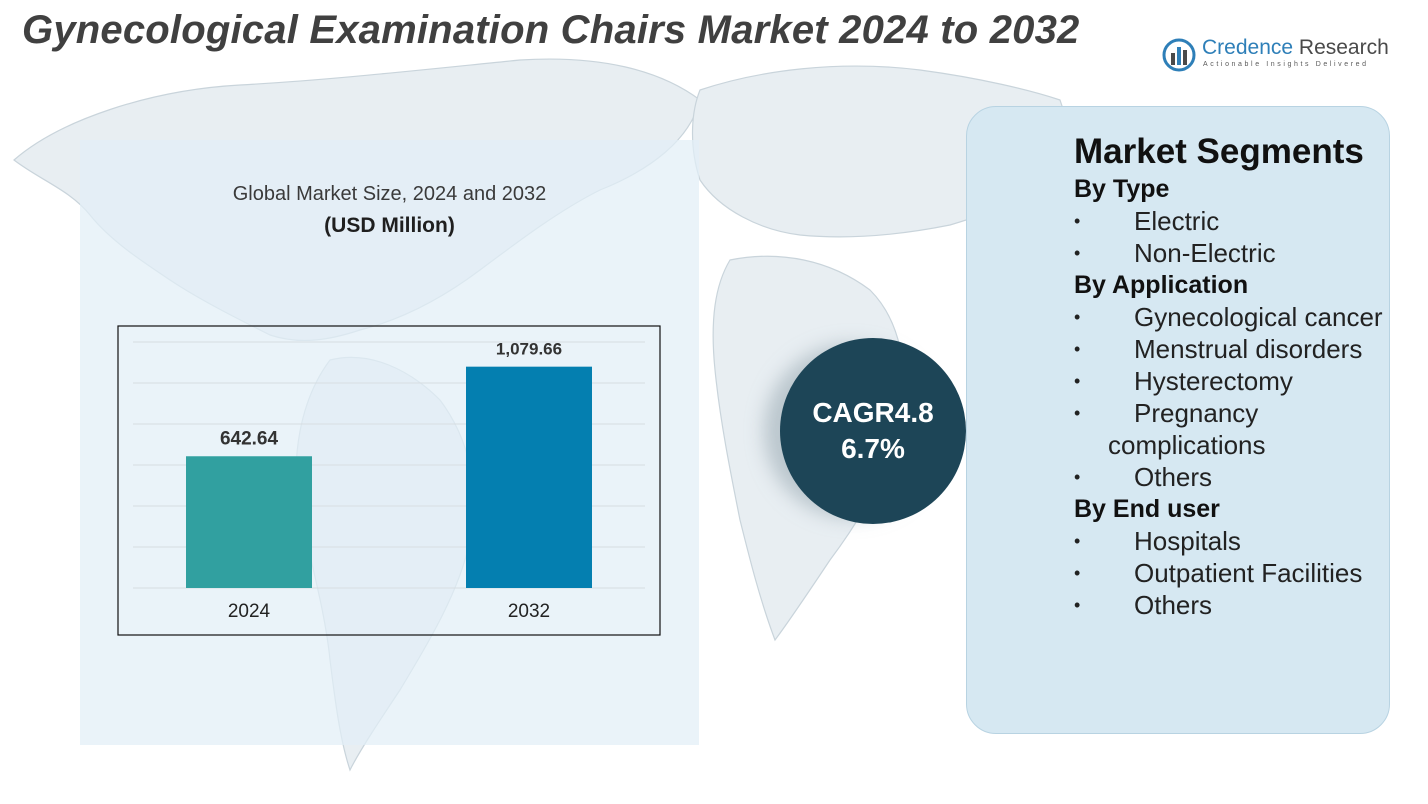 This screenshot has width=1428, height=804. I want to click on logo-name-primary: Credence, so click(1248, 47).